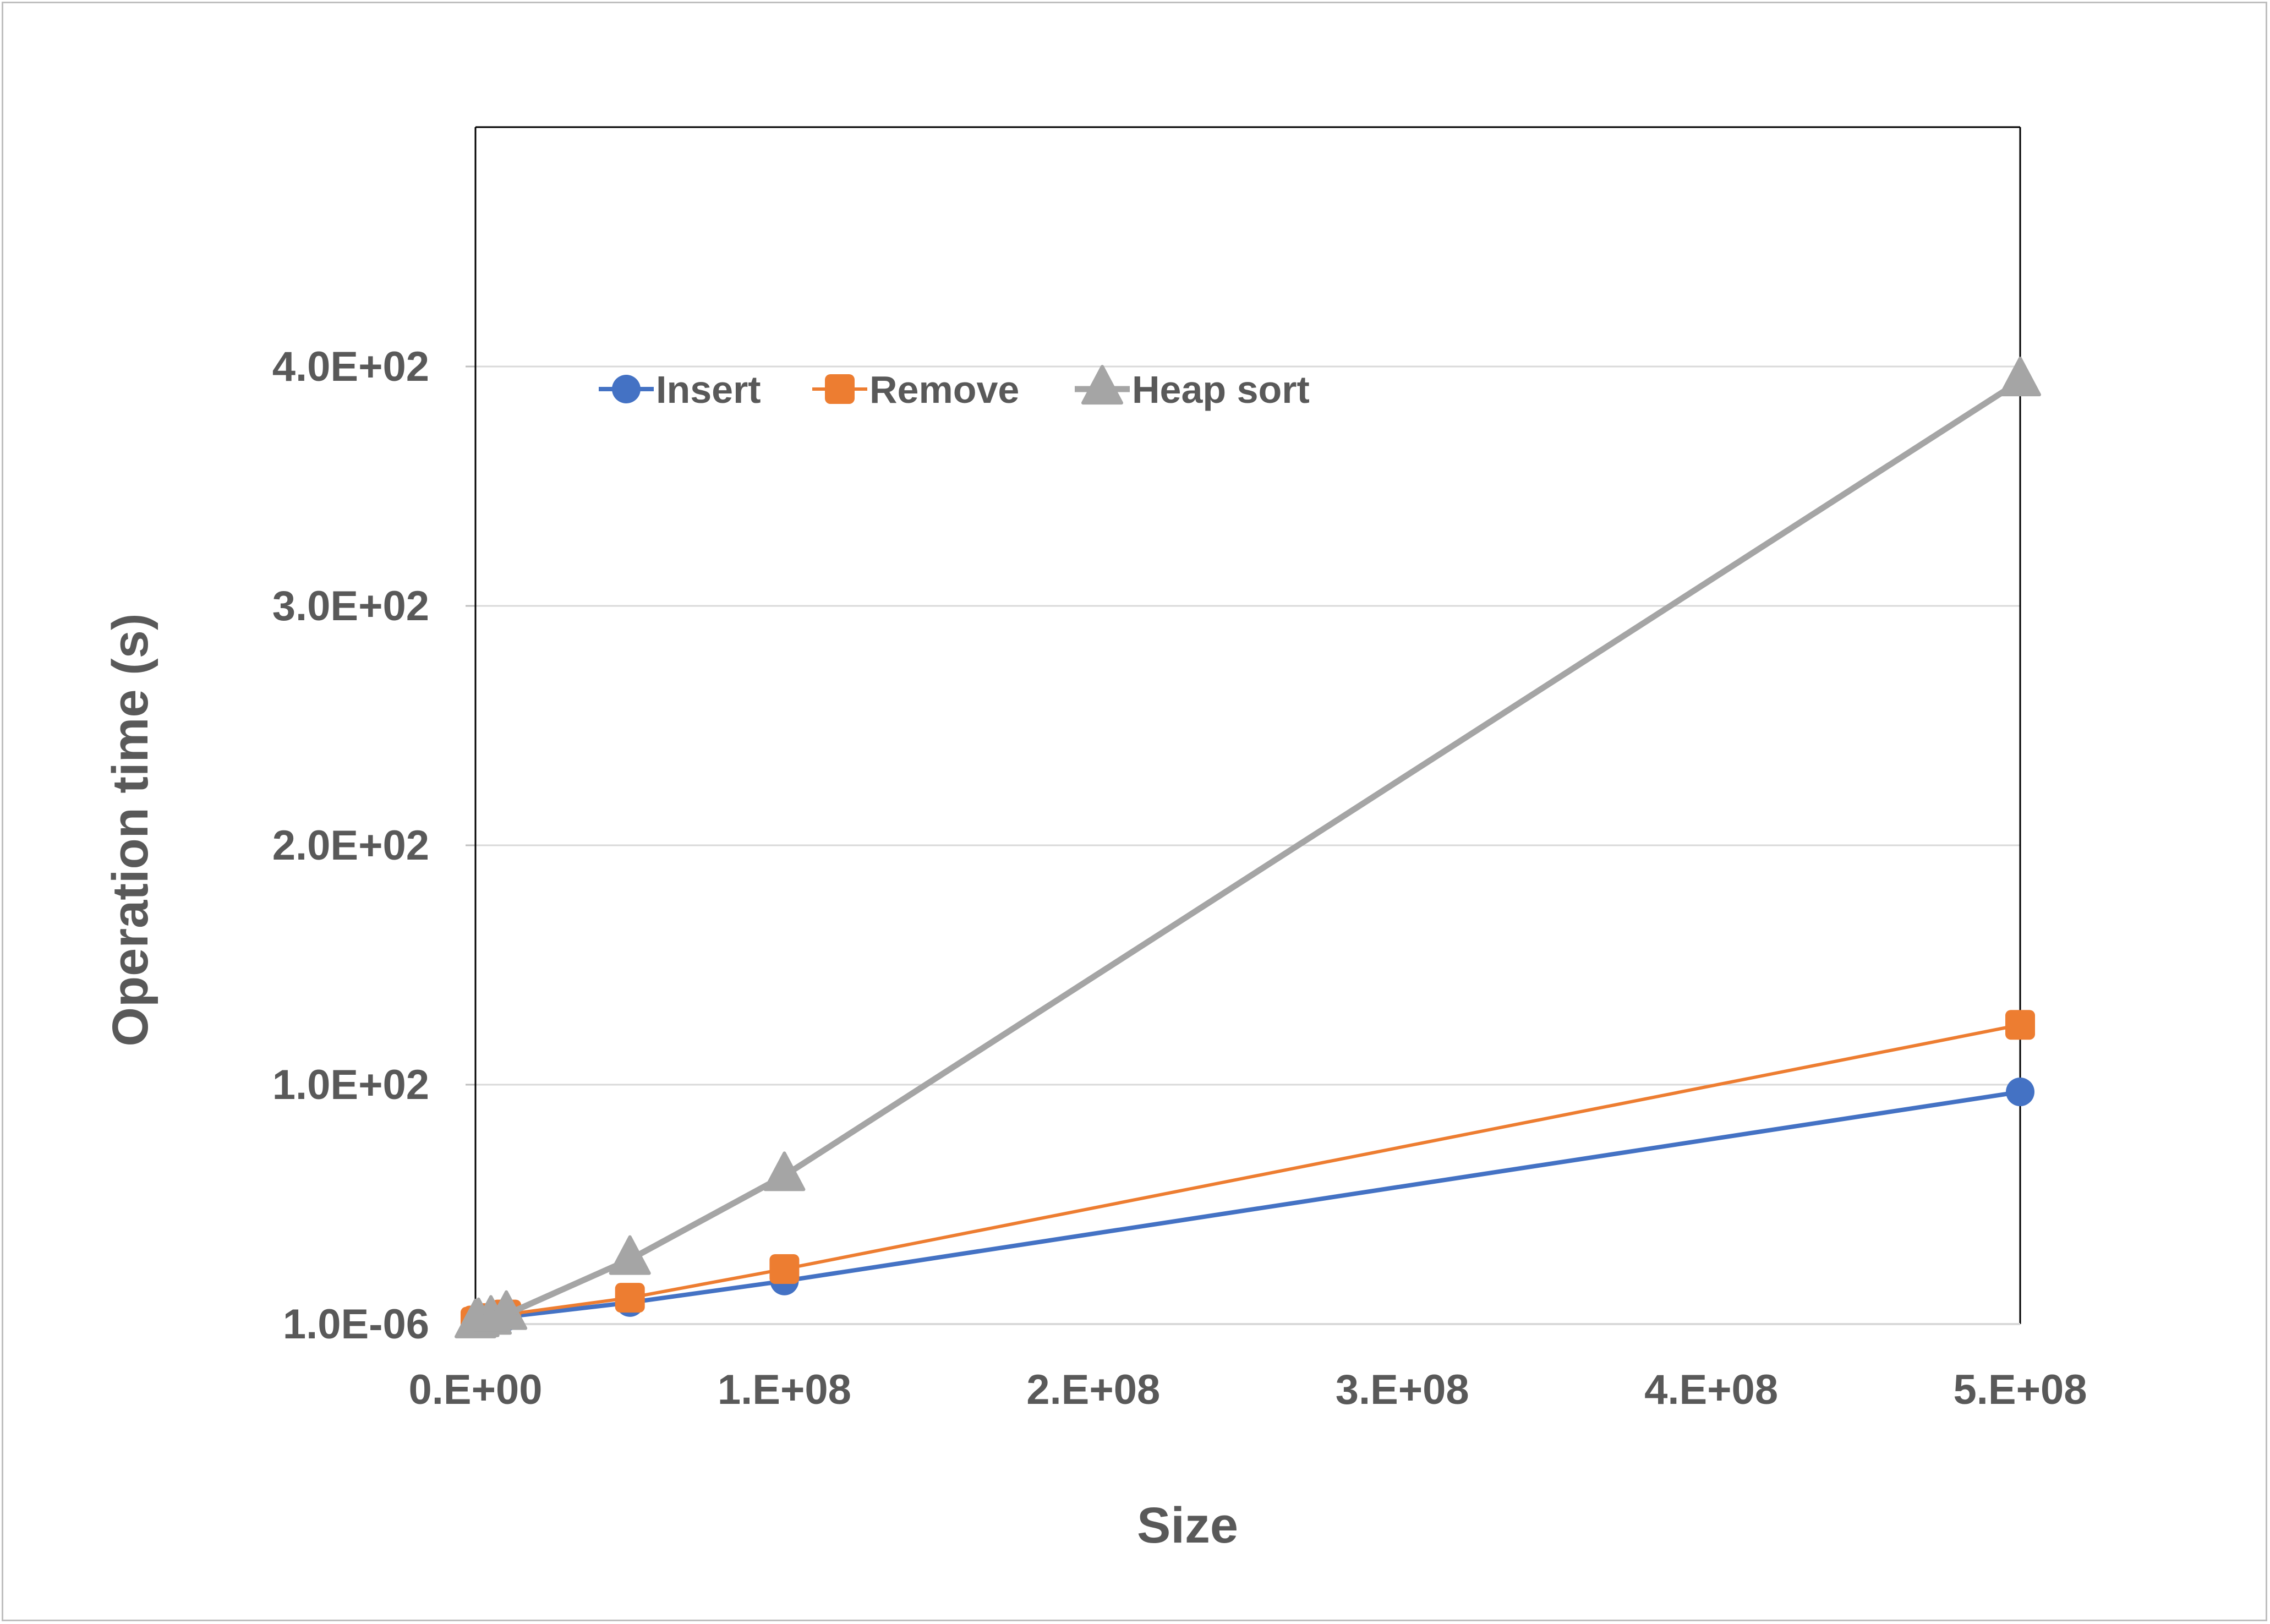 The image size is (2270, 1624). What do you see at coordinates (840, 389) in the screenshot?
I see `legend-marker-remove` at bounding box center [840, 389].